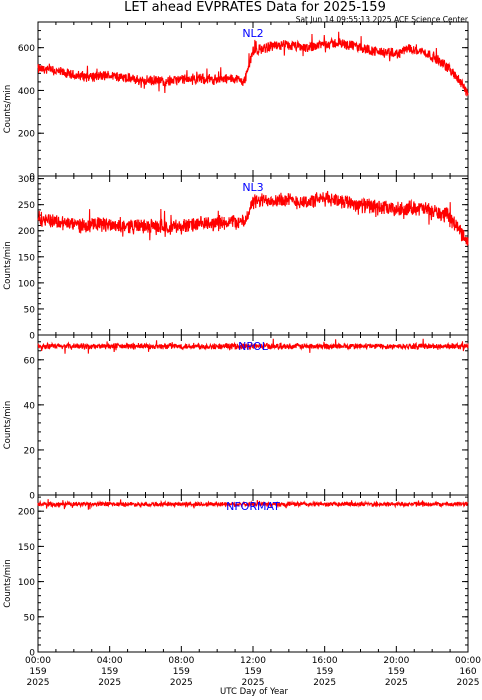 The height and width of the screenshot is (700, 482). I want to click on y-tick-label: 60, so click(30, 361).